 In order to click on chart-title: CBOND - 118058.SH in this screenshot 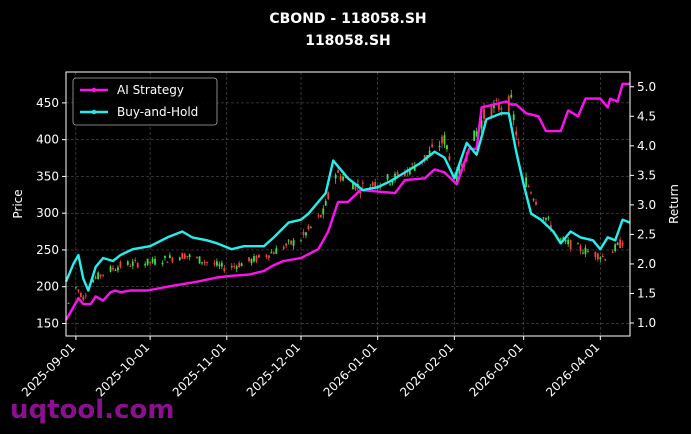, I will do `click(347, 19)`.